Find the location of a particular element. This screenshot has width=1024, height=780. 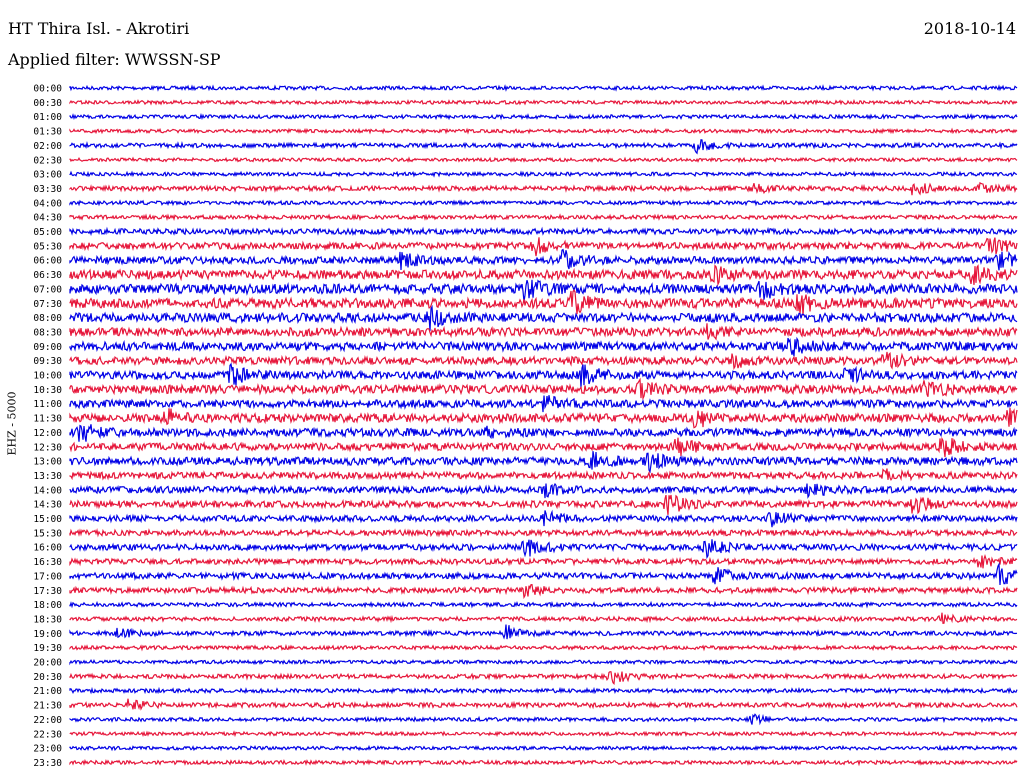

time-tick-label: 04:30 is located at coordinates (47, 218).